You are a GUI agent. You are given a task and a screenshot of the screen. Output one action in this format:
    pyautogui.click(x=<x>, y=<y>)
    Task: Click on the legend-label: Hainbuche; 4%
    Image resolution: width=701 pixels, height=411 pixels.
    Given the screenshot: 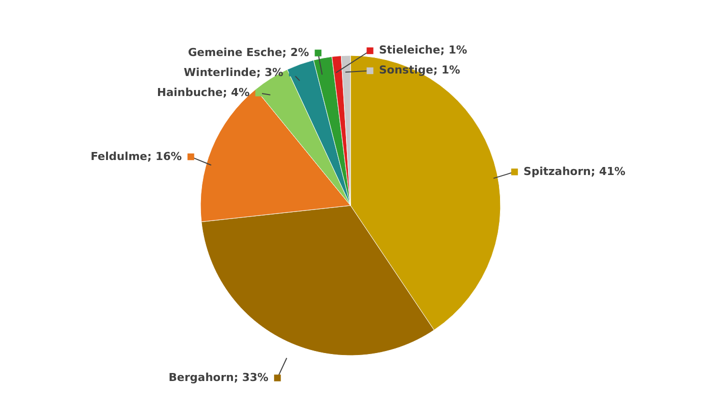 What is the action you would take?
    pyautogui.click(x=203, y=92)
    